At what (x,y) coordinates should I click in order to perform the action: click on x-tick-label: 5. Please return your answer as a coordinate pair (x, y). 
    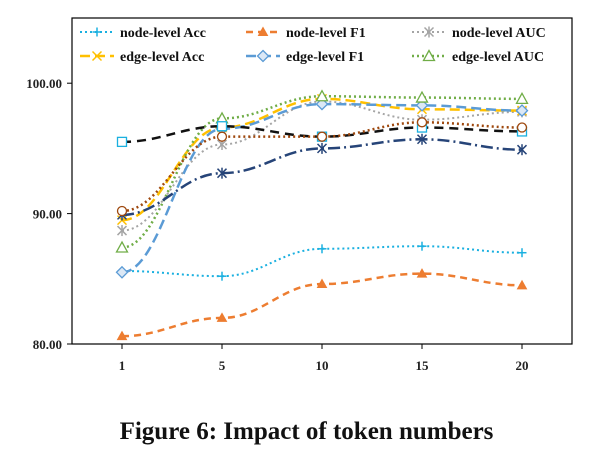
    Looking at the image, I should click on (222, 365).